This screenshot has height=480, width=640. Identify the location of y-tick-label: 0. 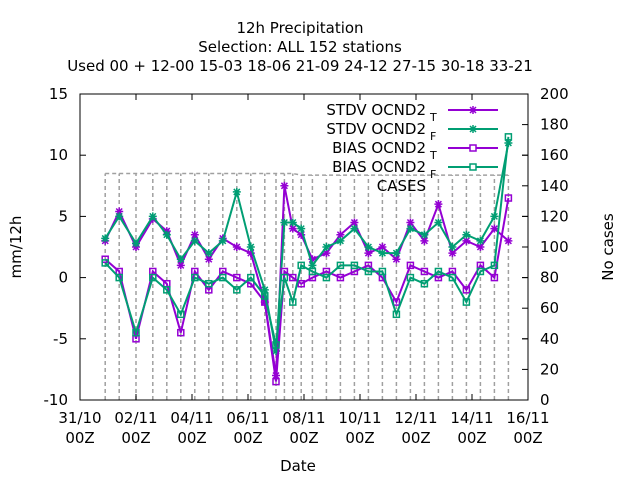
(63, 278).